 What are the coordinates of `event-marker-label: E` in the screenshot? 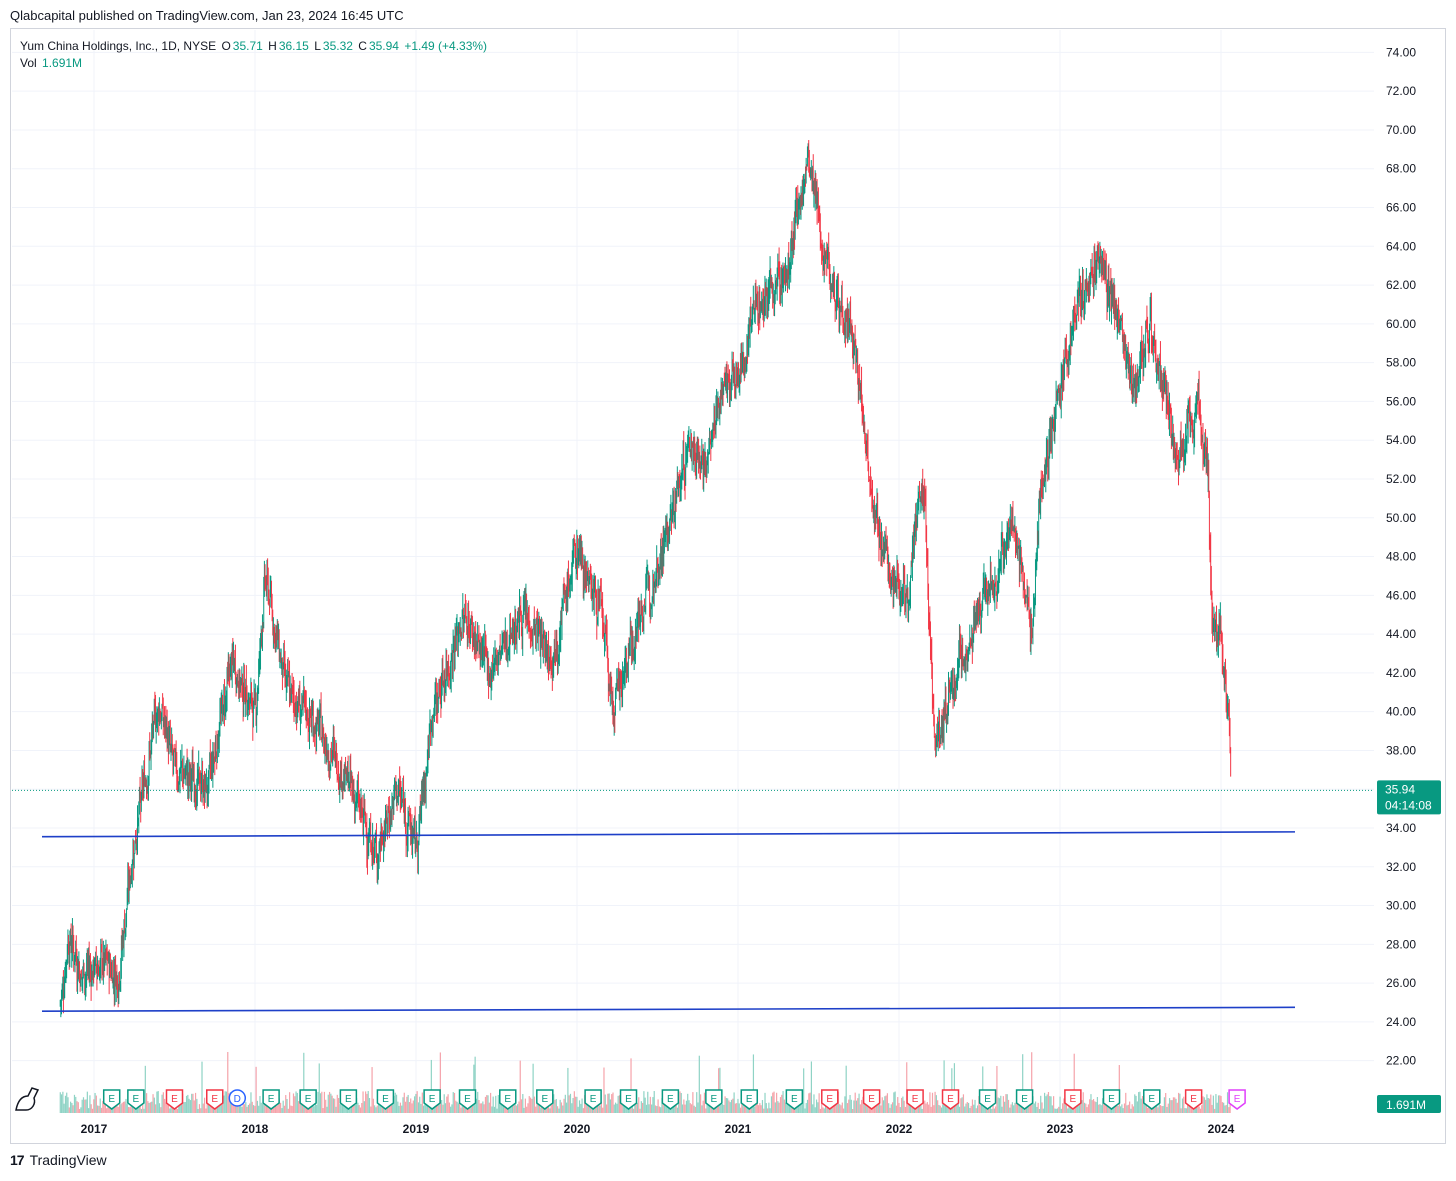 It's located at (348, 1099).